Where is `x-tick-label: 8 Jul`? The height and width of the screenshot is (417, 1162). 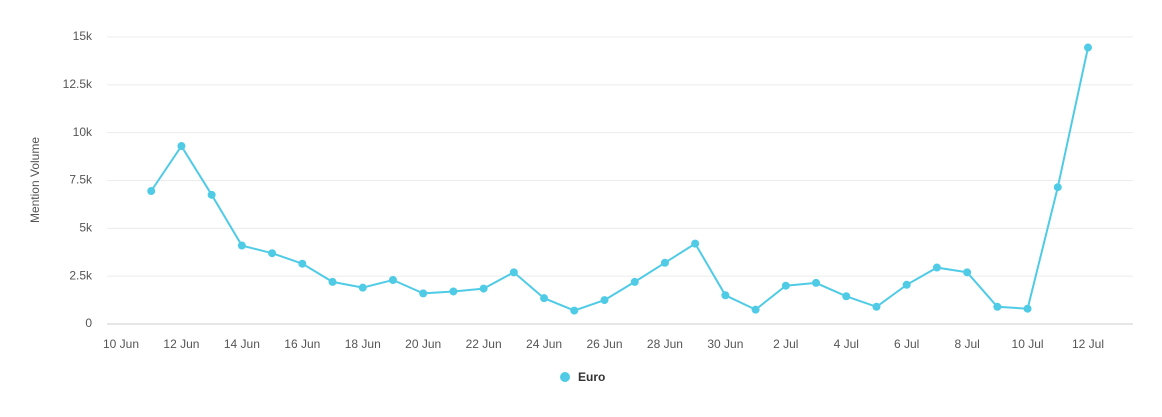
x-tick-label: 8 Jul is located at coordinates (966, 344).